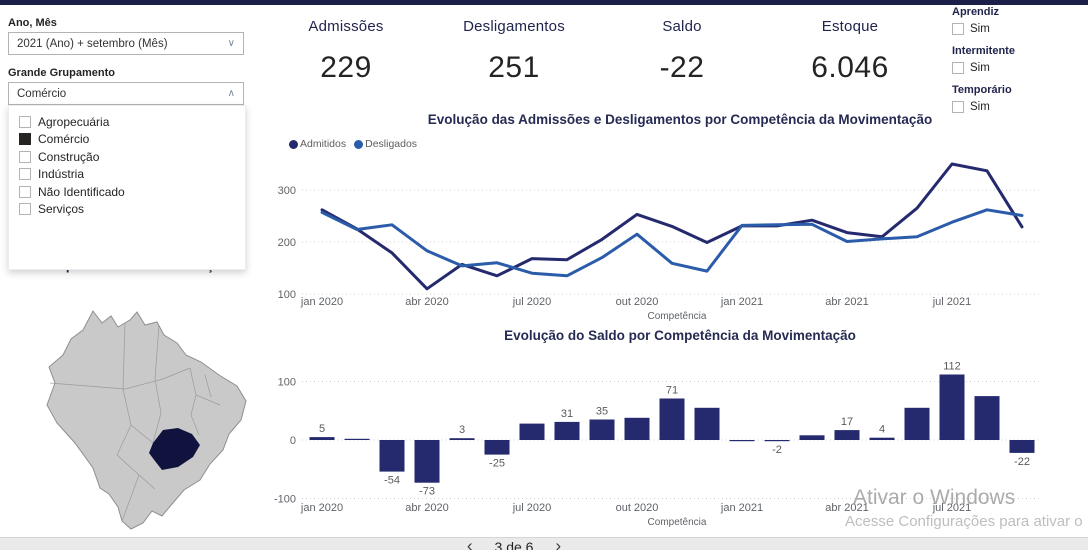 This screenshot has width=1088, height=550. Describe the element at coordinates (132, 122) in the screenshot. I see `slicer-option-0: Agropecuária` at that location.